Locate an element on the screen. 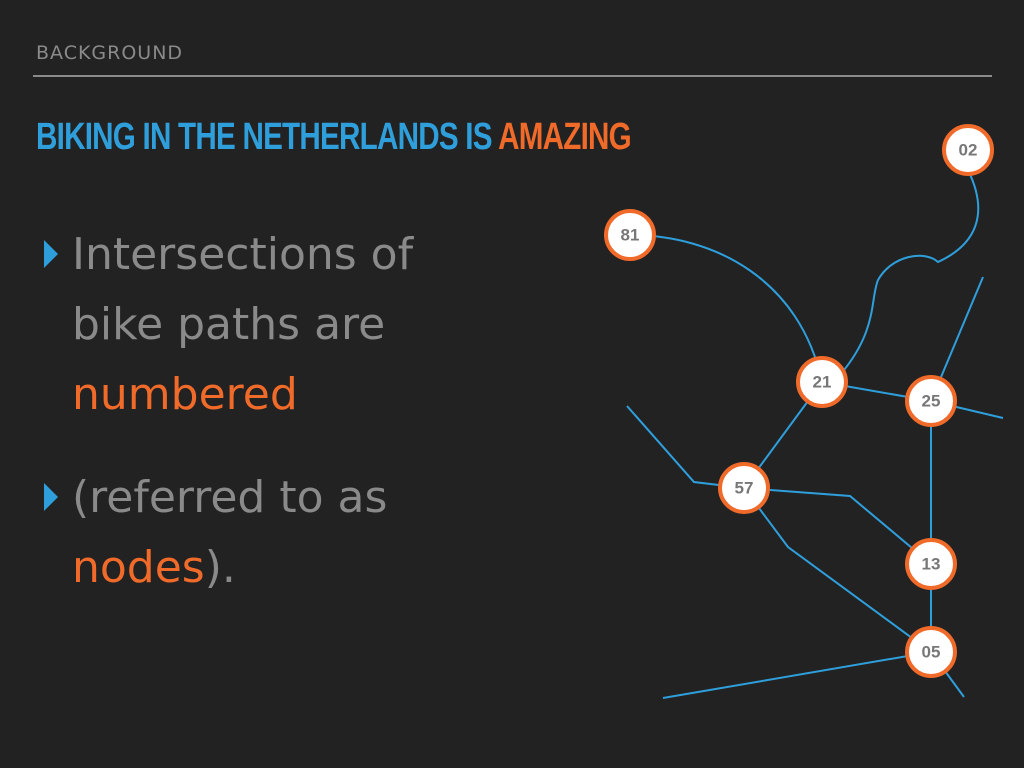 The height and width of the screenshot is (768, 1024). node-label: 02 is located at coordinates (968, 150).